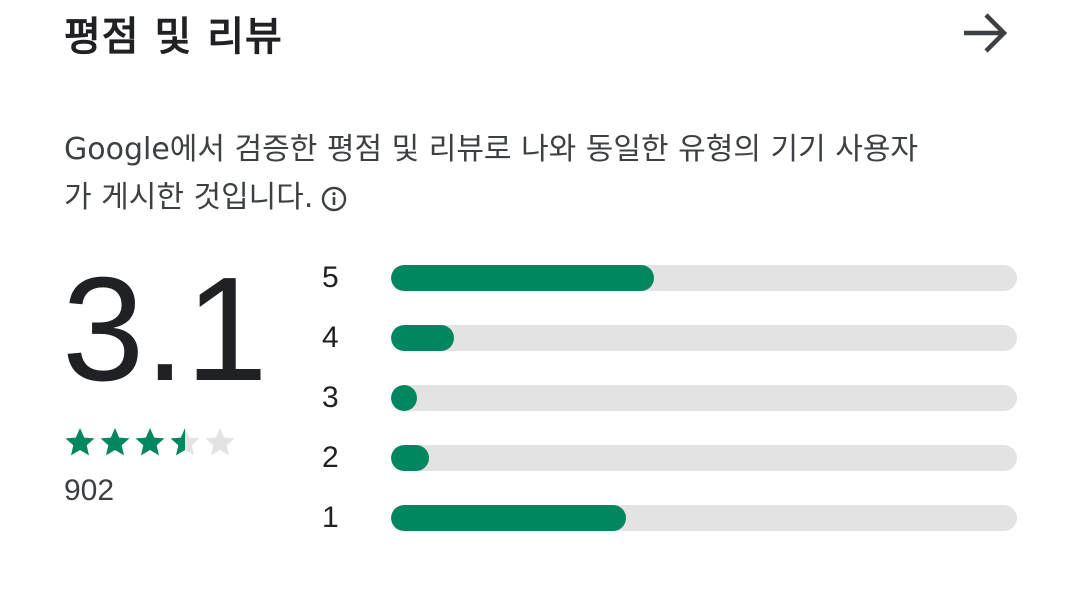 This screenshot has height=614, width=1080. I want to click on rating-bar-row: 1, so click(672, 518).